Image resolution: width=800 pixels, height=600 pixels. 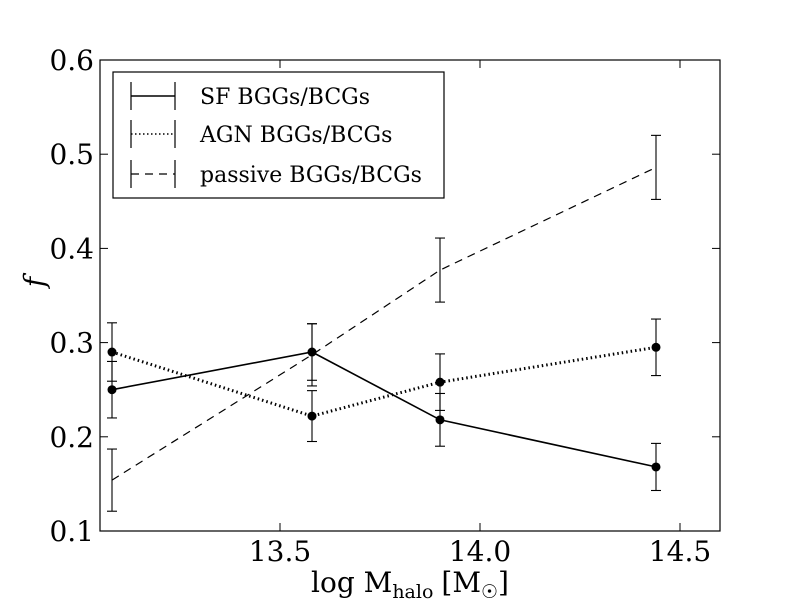 I want to click on series-line-sf, so click(x=384, y=409).